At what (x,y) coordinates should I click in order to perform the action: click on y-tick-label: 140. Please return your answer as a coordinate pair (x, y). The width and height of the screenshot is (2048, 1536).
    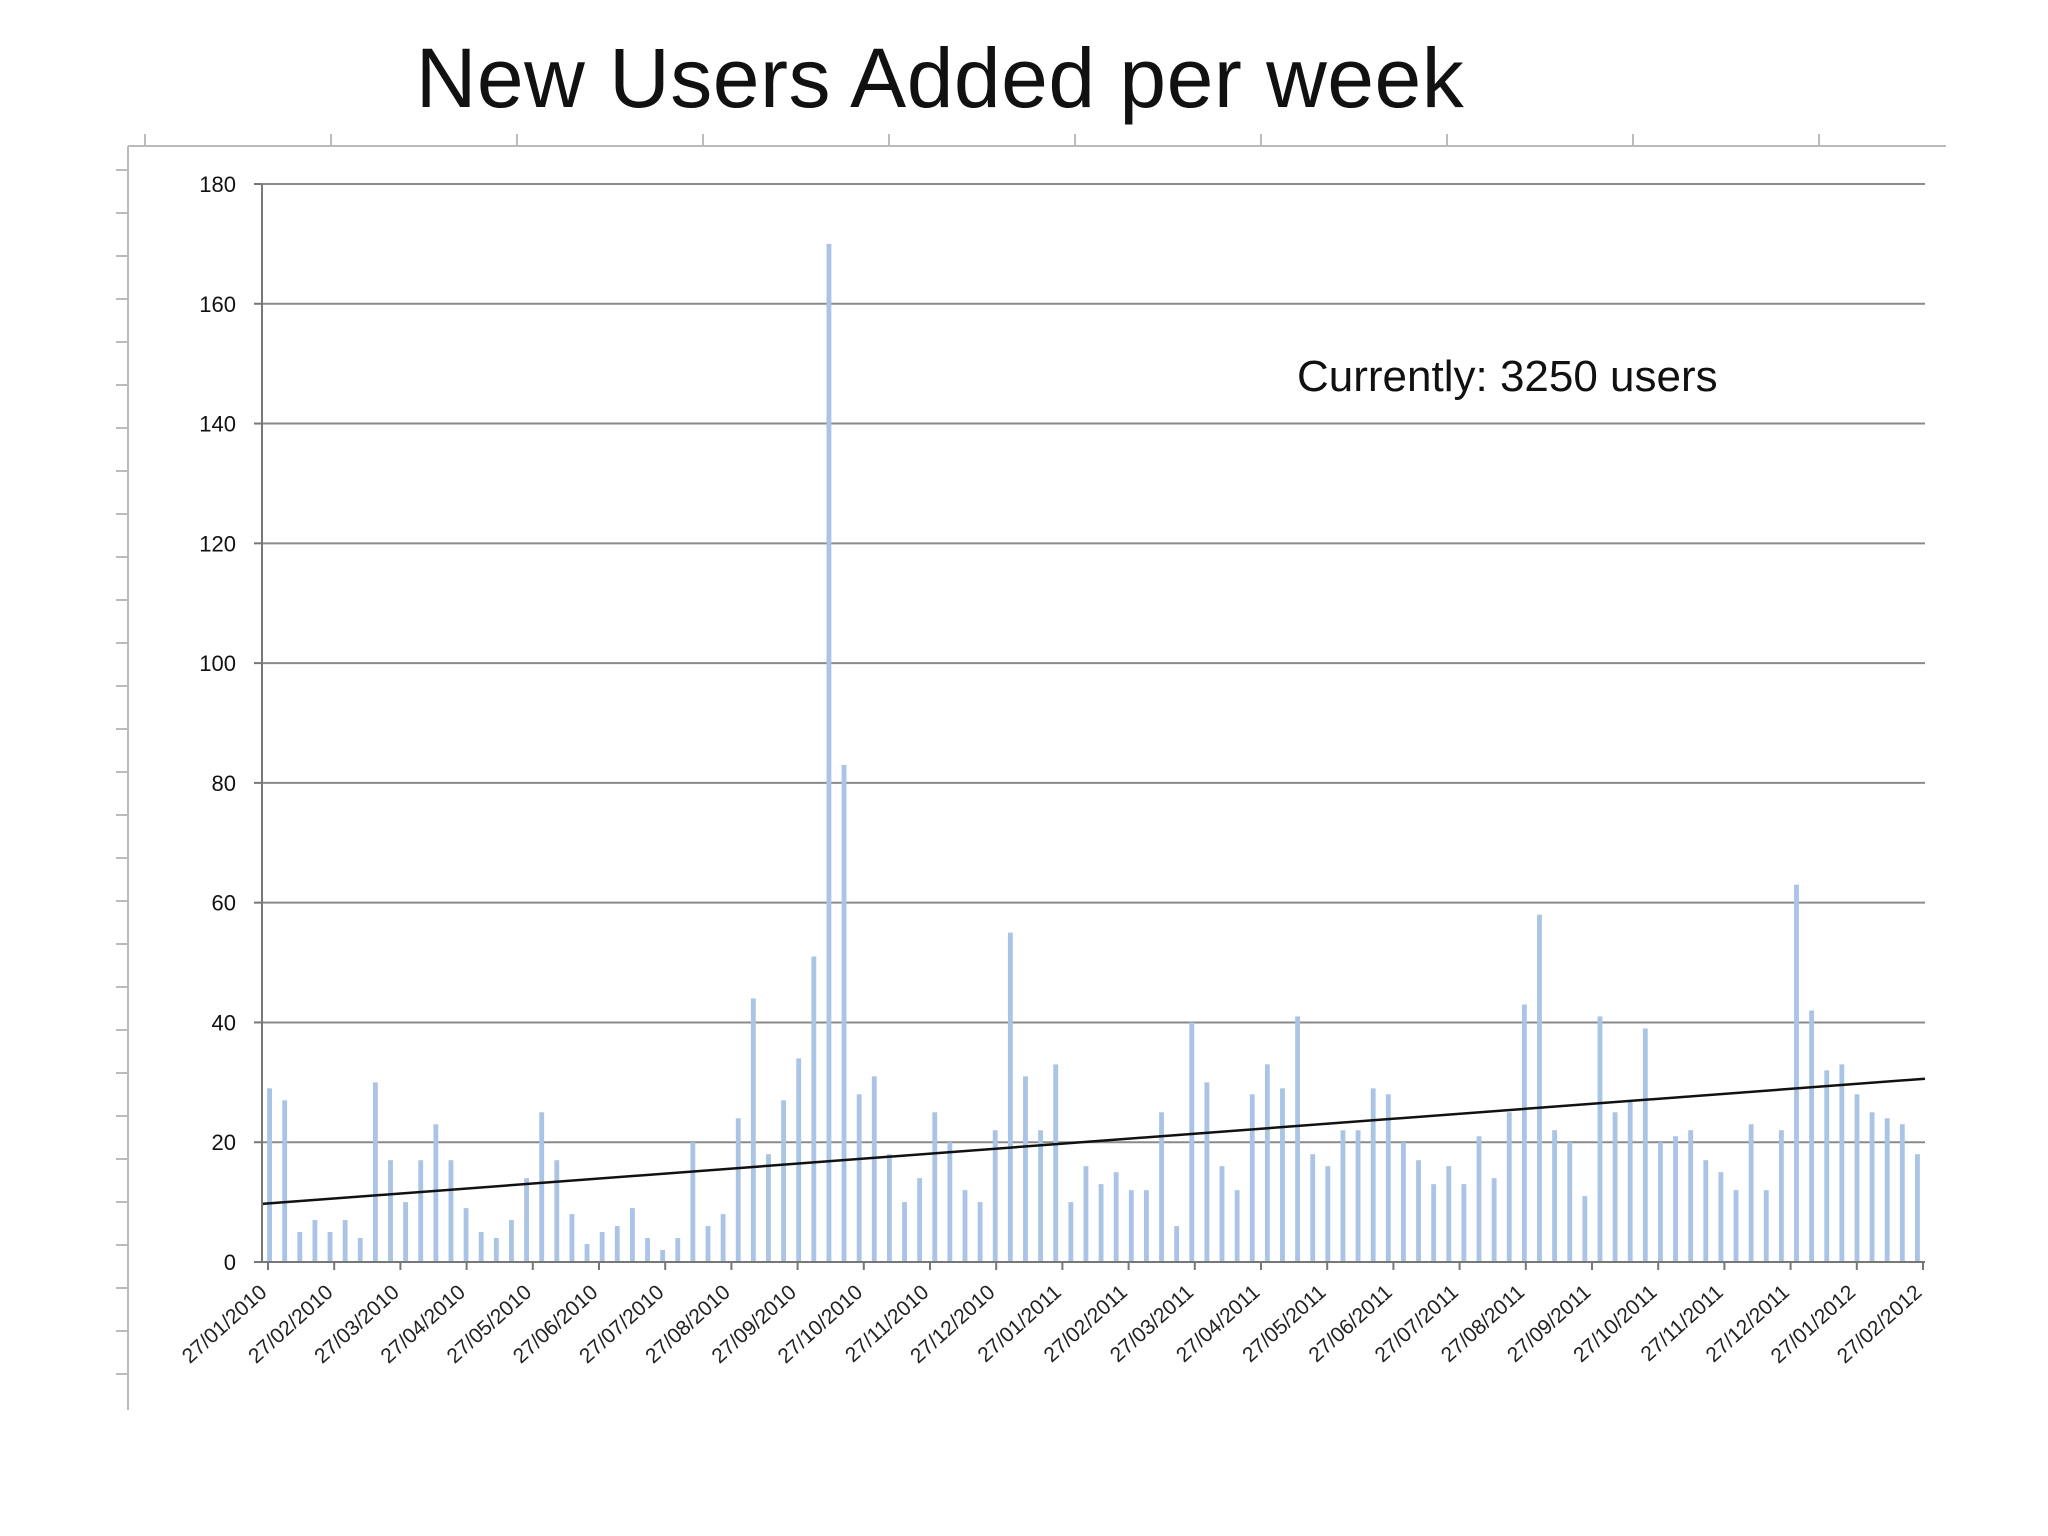
    Looking at the image, I should click on (217, 424).